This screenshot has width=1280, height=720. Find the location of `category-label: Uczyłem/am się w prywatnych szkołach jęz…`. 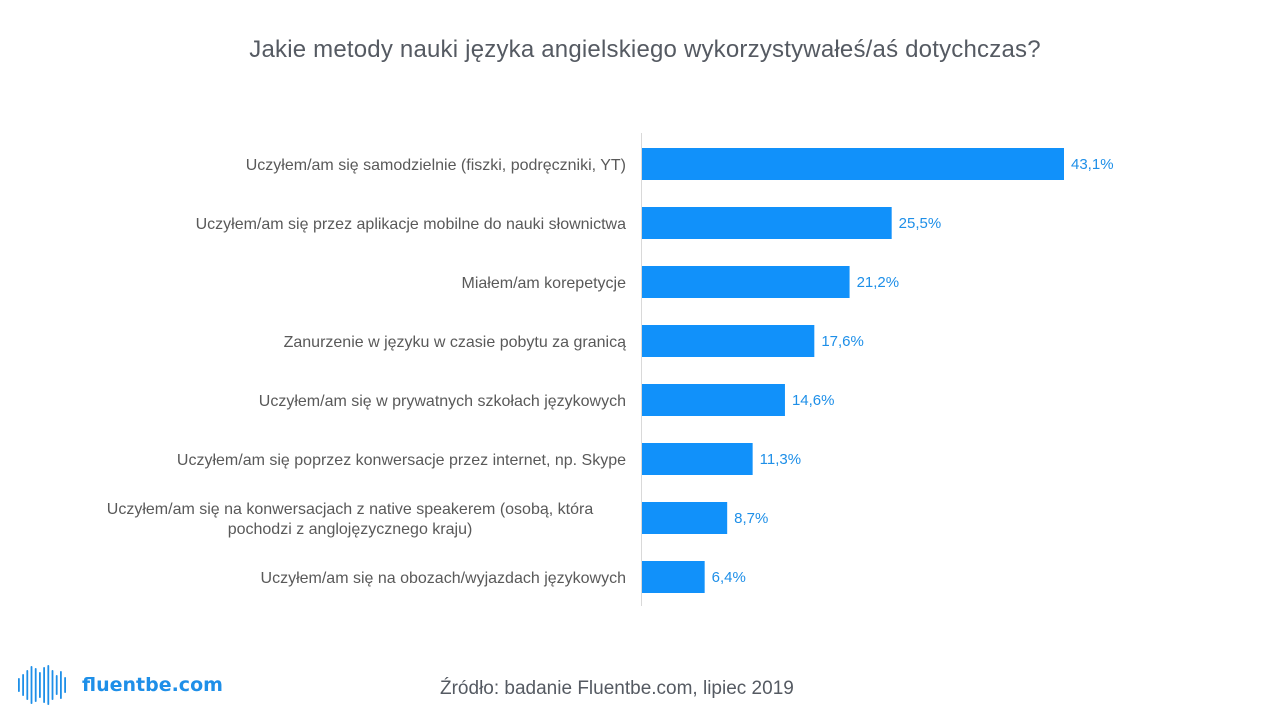

category-label: Uczyłem/am się w prywatnych szkołach jęz… is located at coordinates (442, 401).